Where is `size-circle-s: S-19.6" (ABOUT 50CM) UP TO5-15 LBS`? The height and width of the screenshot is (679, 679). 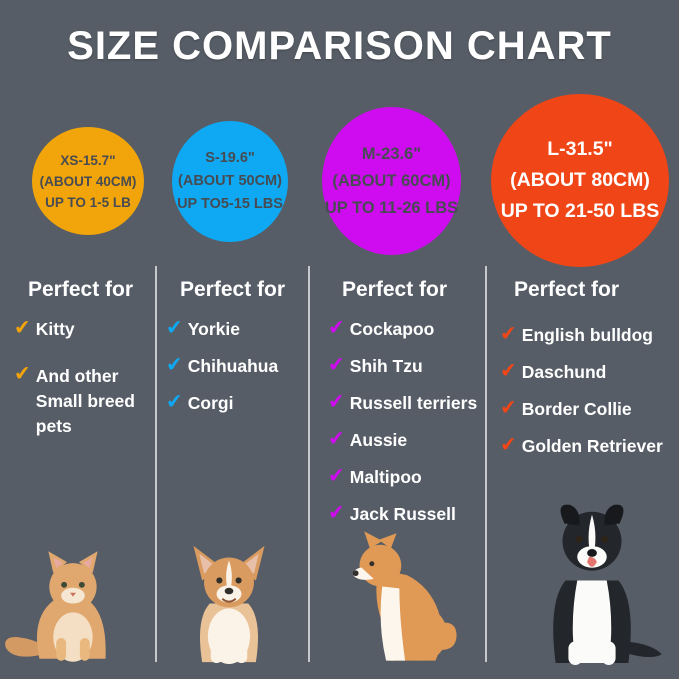 size-circle-s: S-19.6" (ABOUT 50CM) UP TO5-15 LBS is located at coordinates (230, 181).